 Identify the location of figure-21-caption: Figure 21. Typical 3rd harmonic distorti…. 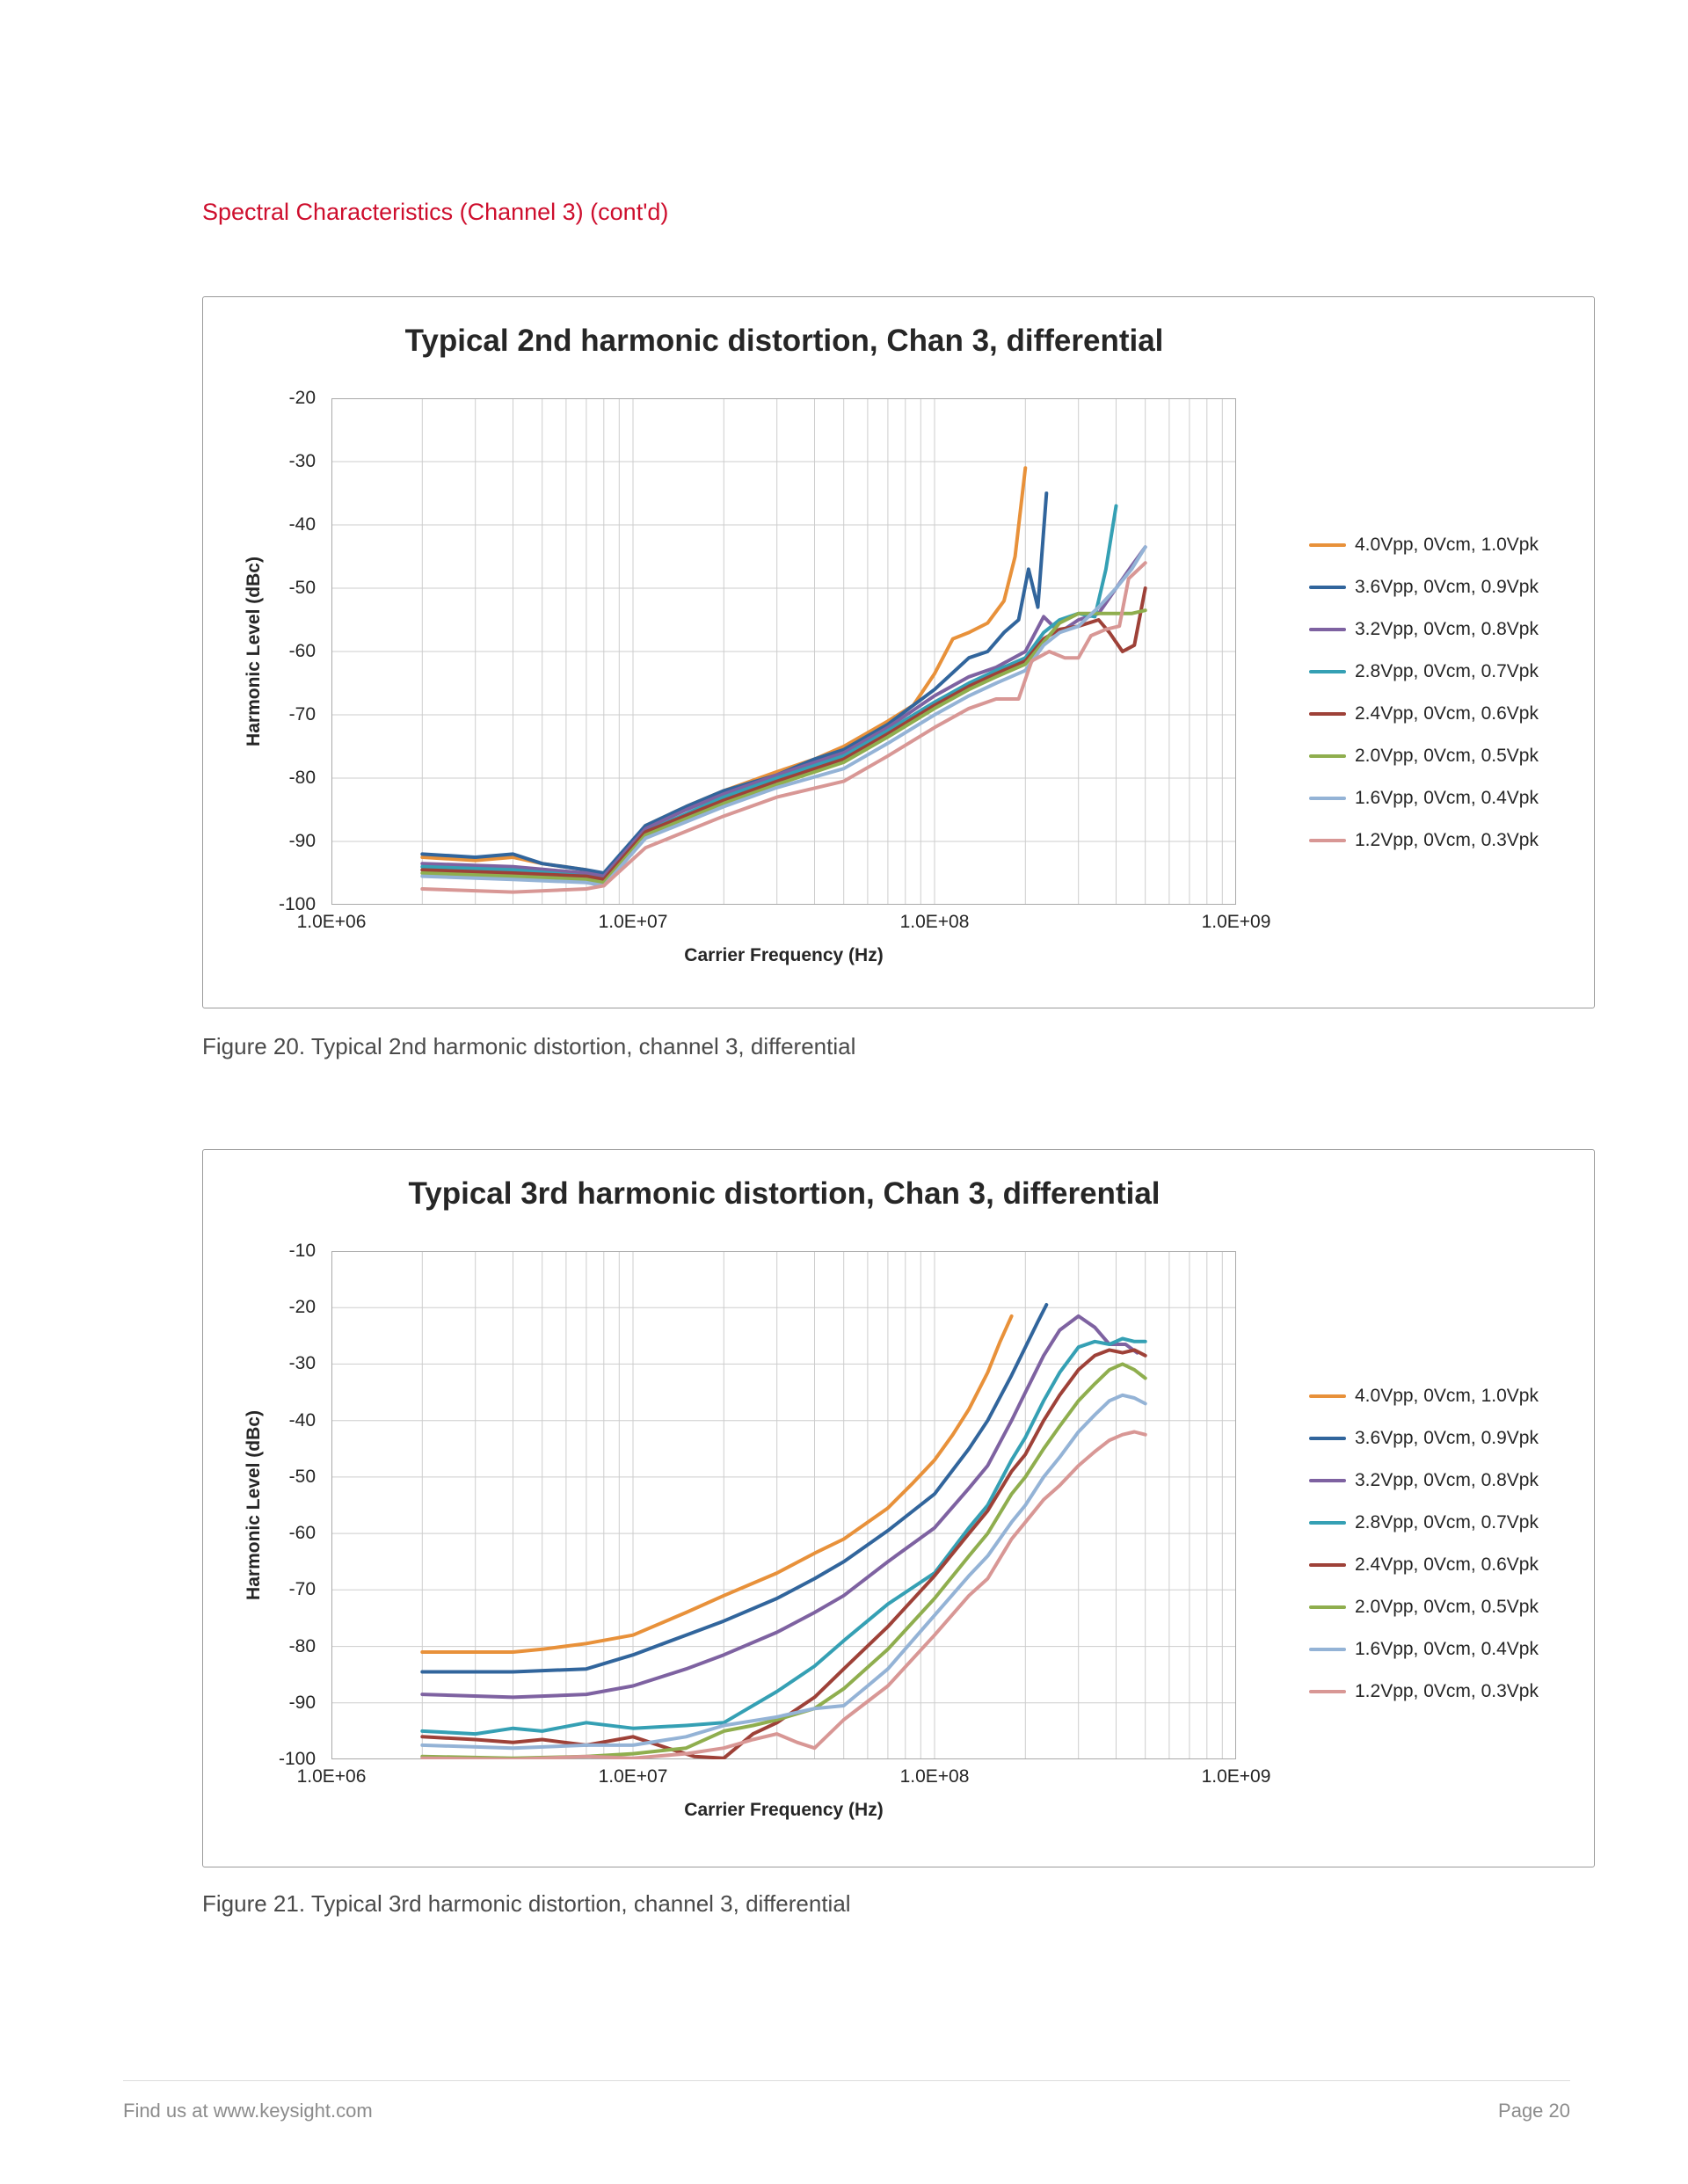
(526, 1903).